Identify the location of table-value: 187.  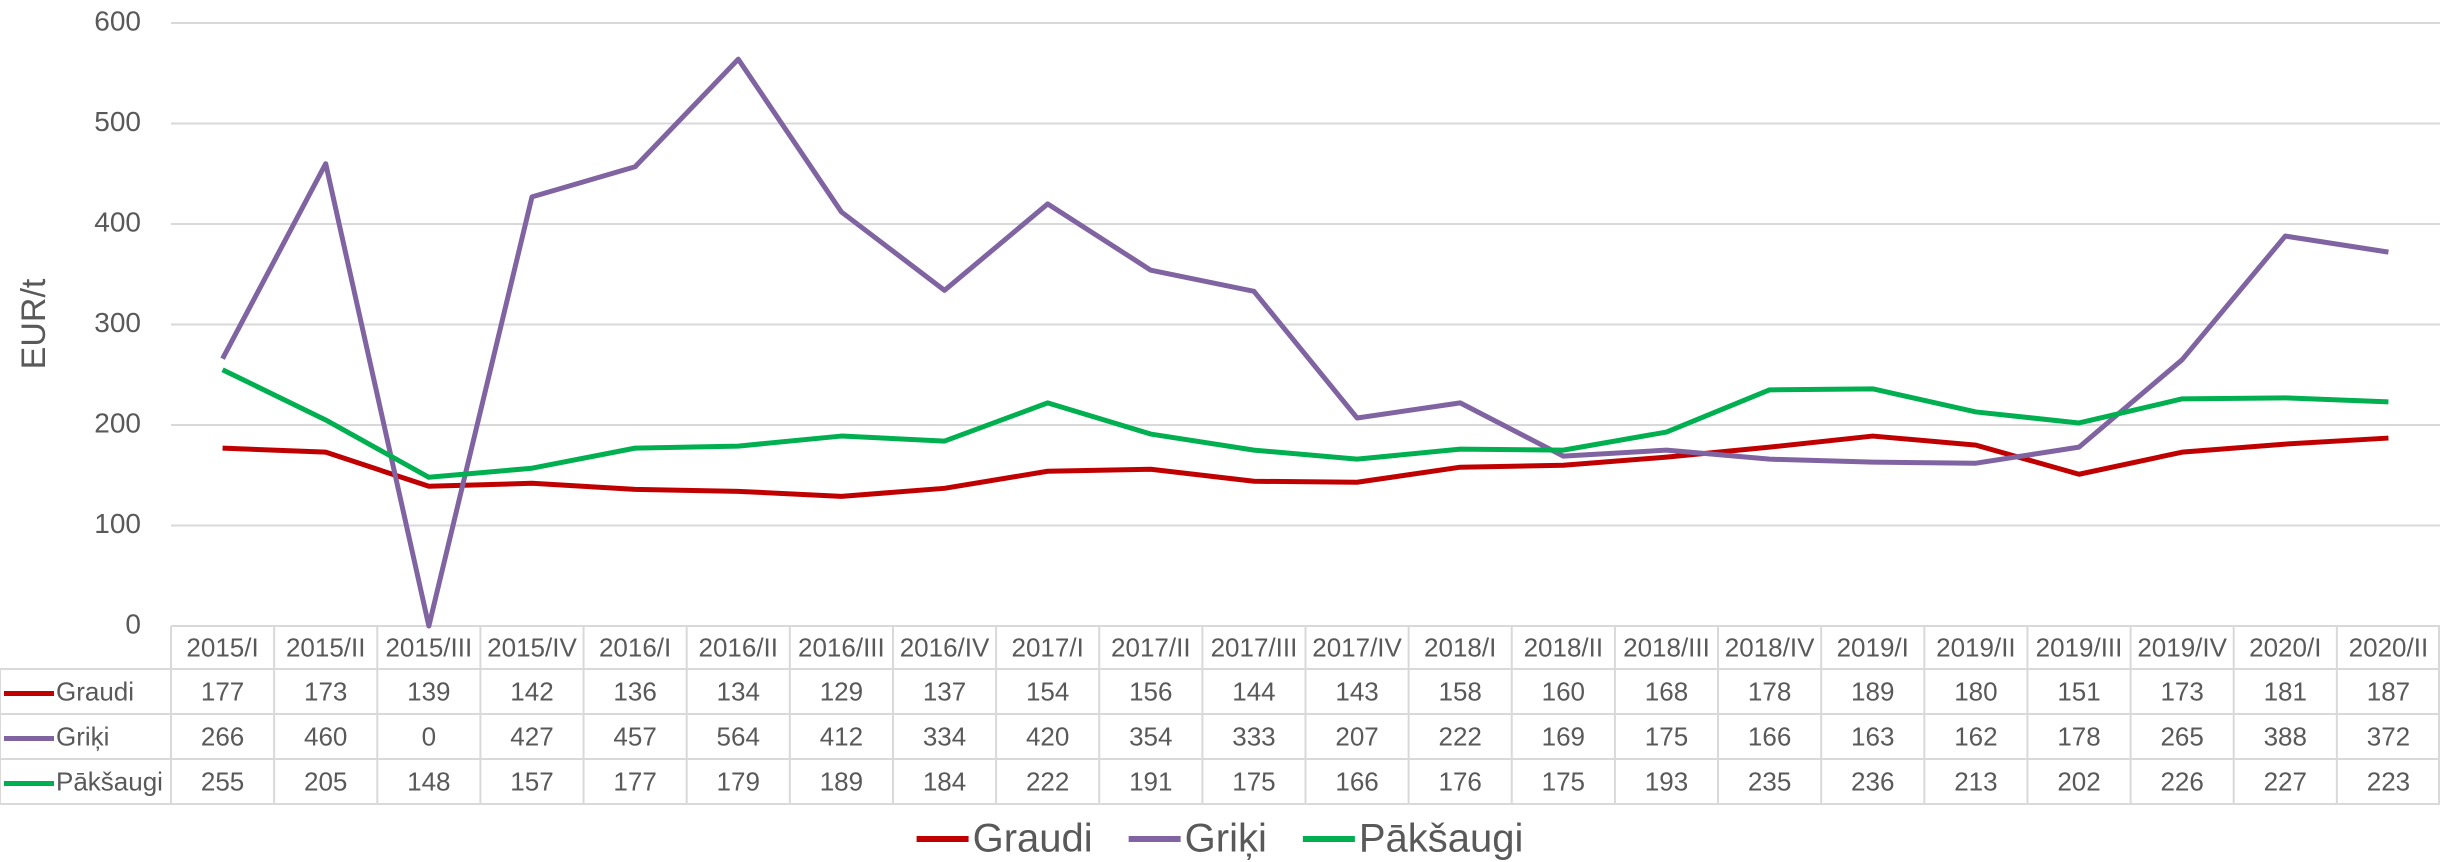
(2388, 691).